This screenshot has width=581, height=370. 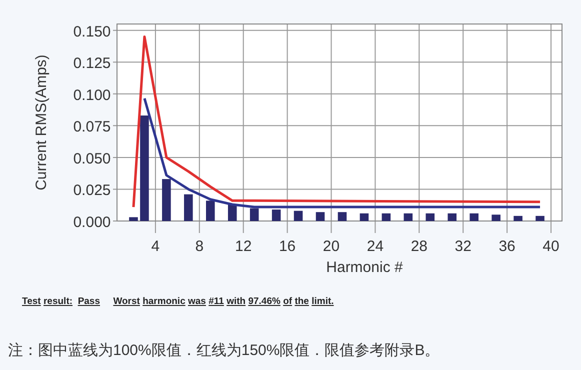 I want to click on x-tick-label: 16, so click(x=287, y=246).